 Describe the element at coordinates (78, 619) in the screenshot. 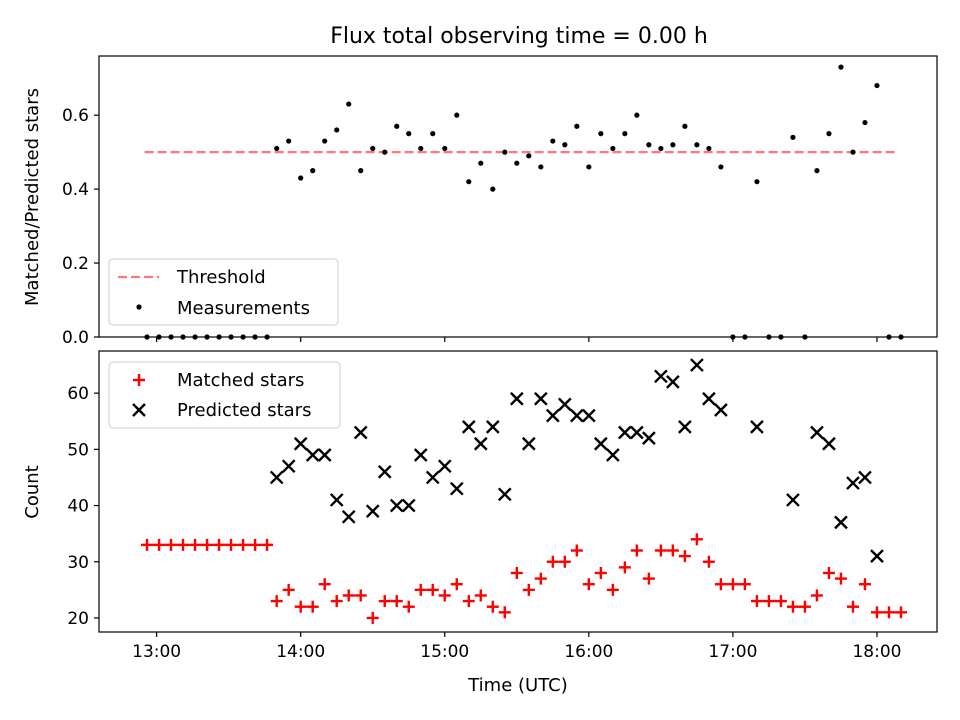

I see `bottom-y-tick-label: 20` at that location.